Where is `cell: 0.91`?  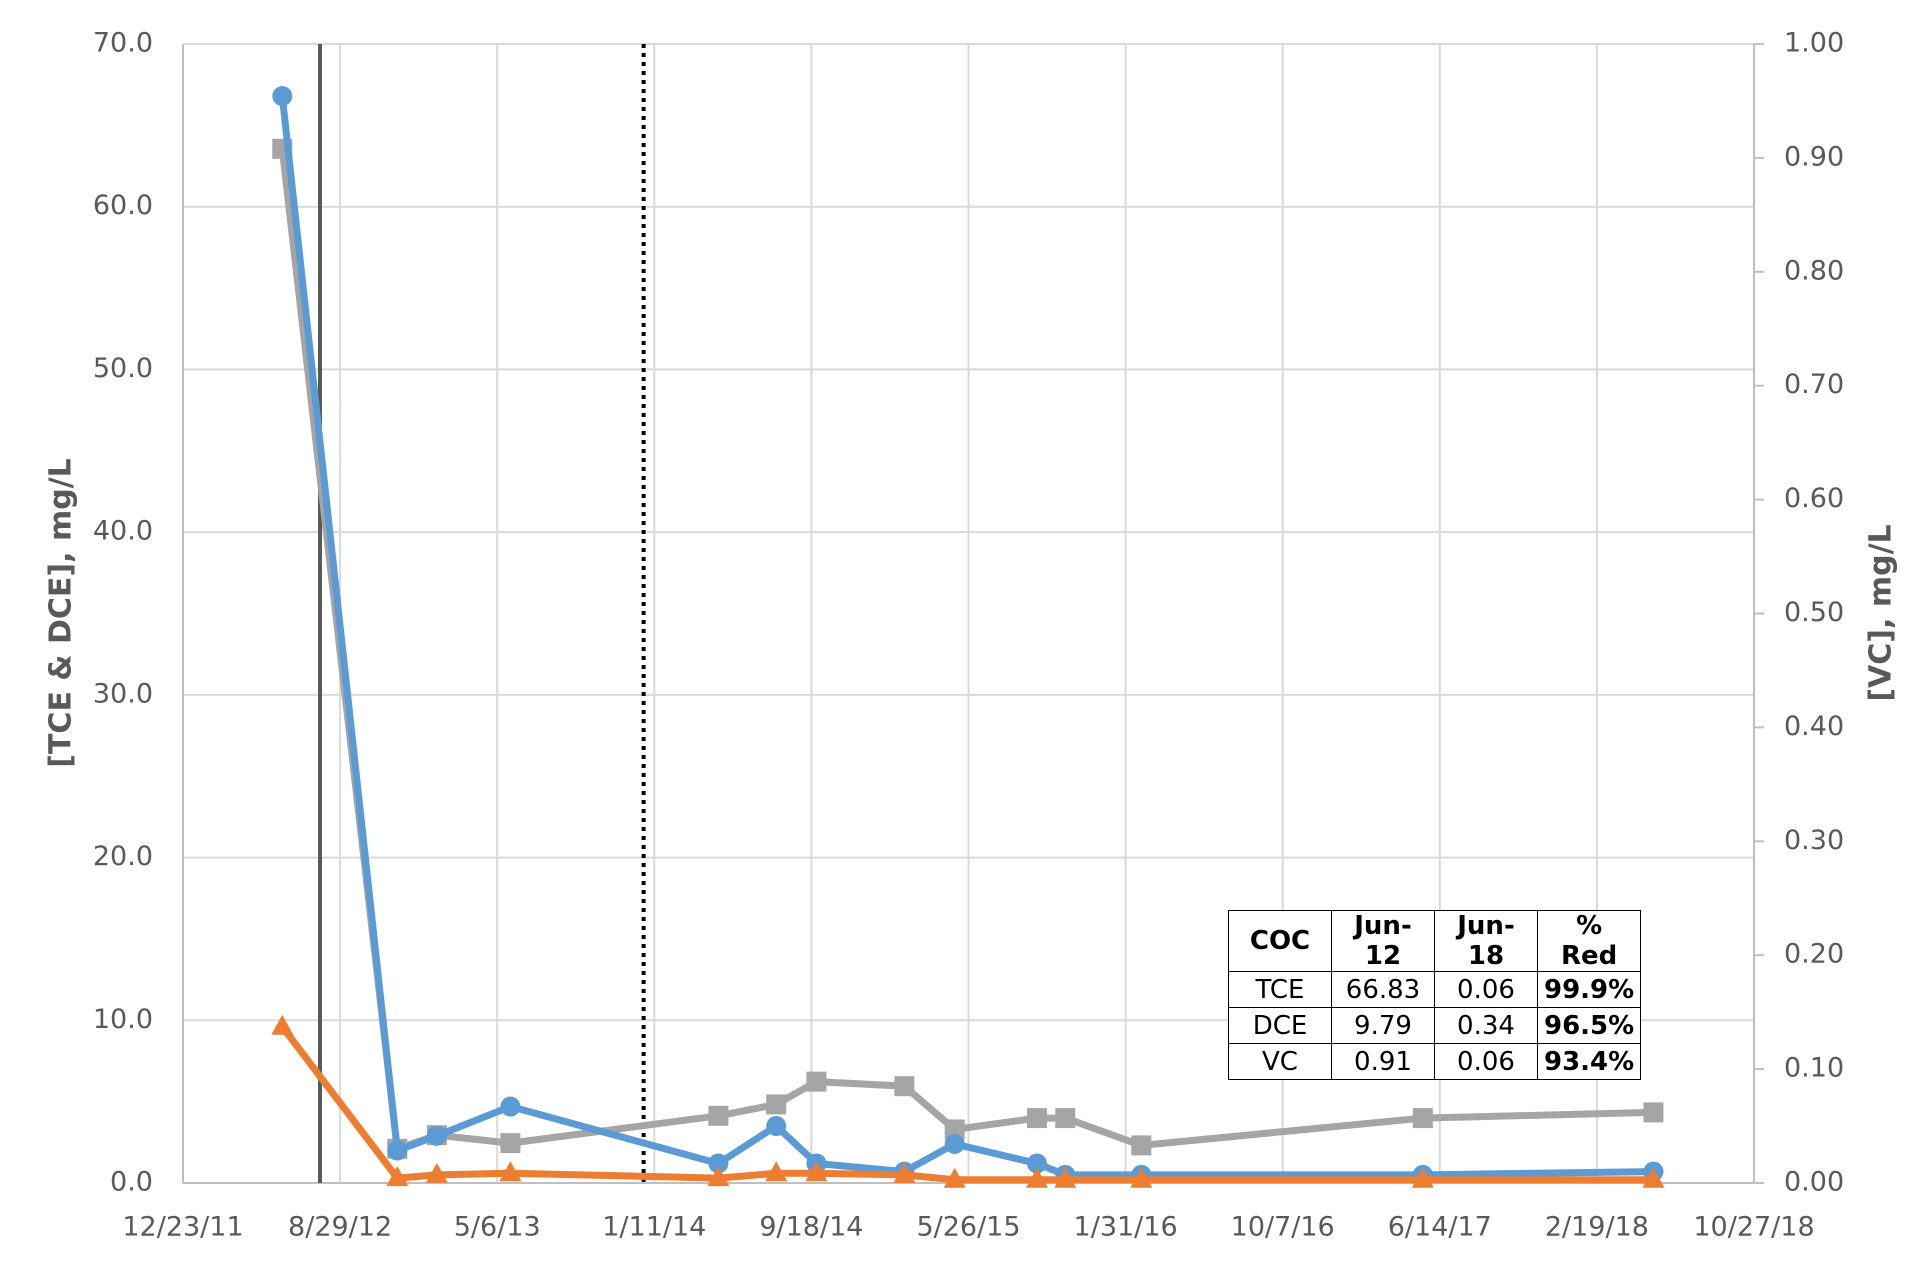
cell: 0.91 is located at coordinates (1383, 1061).